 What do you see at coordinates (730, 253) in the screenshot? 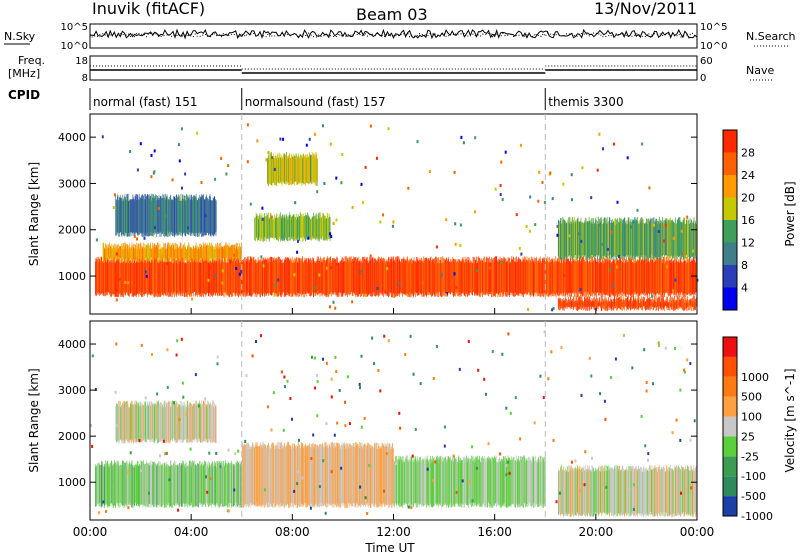
I see `colorbar-swatch` at bounding box center [730, 253].